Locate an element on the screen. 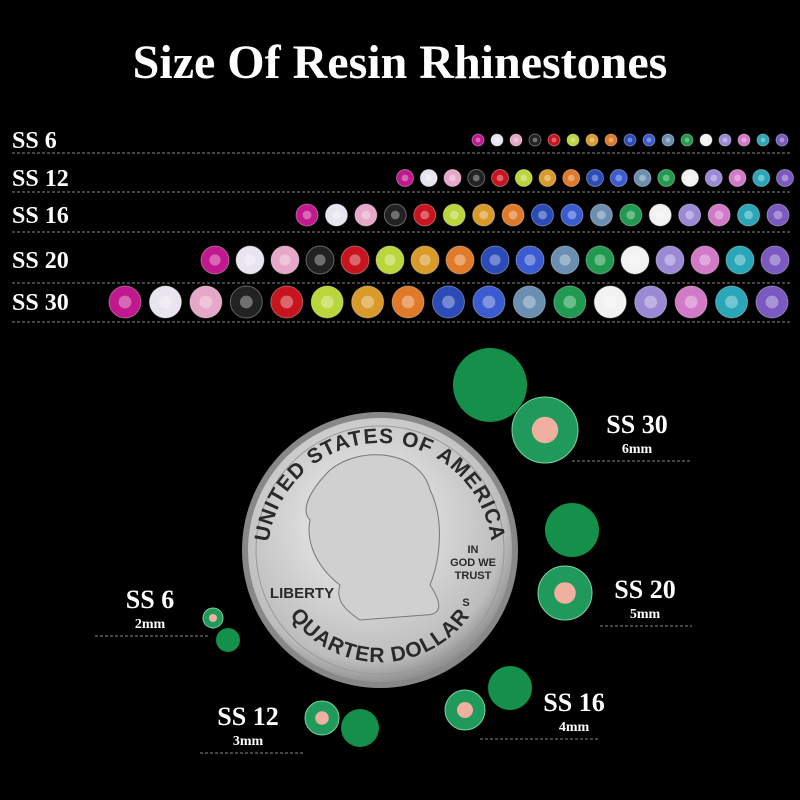  title: Size Of Resin Rhinestones is located at coordinates (400, 62).